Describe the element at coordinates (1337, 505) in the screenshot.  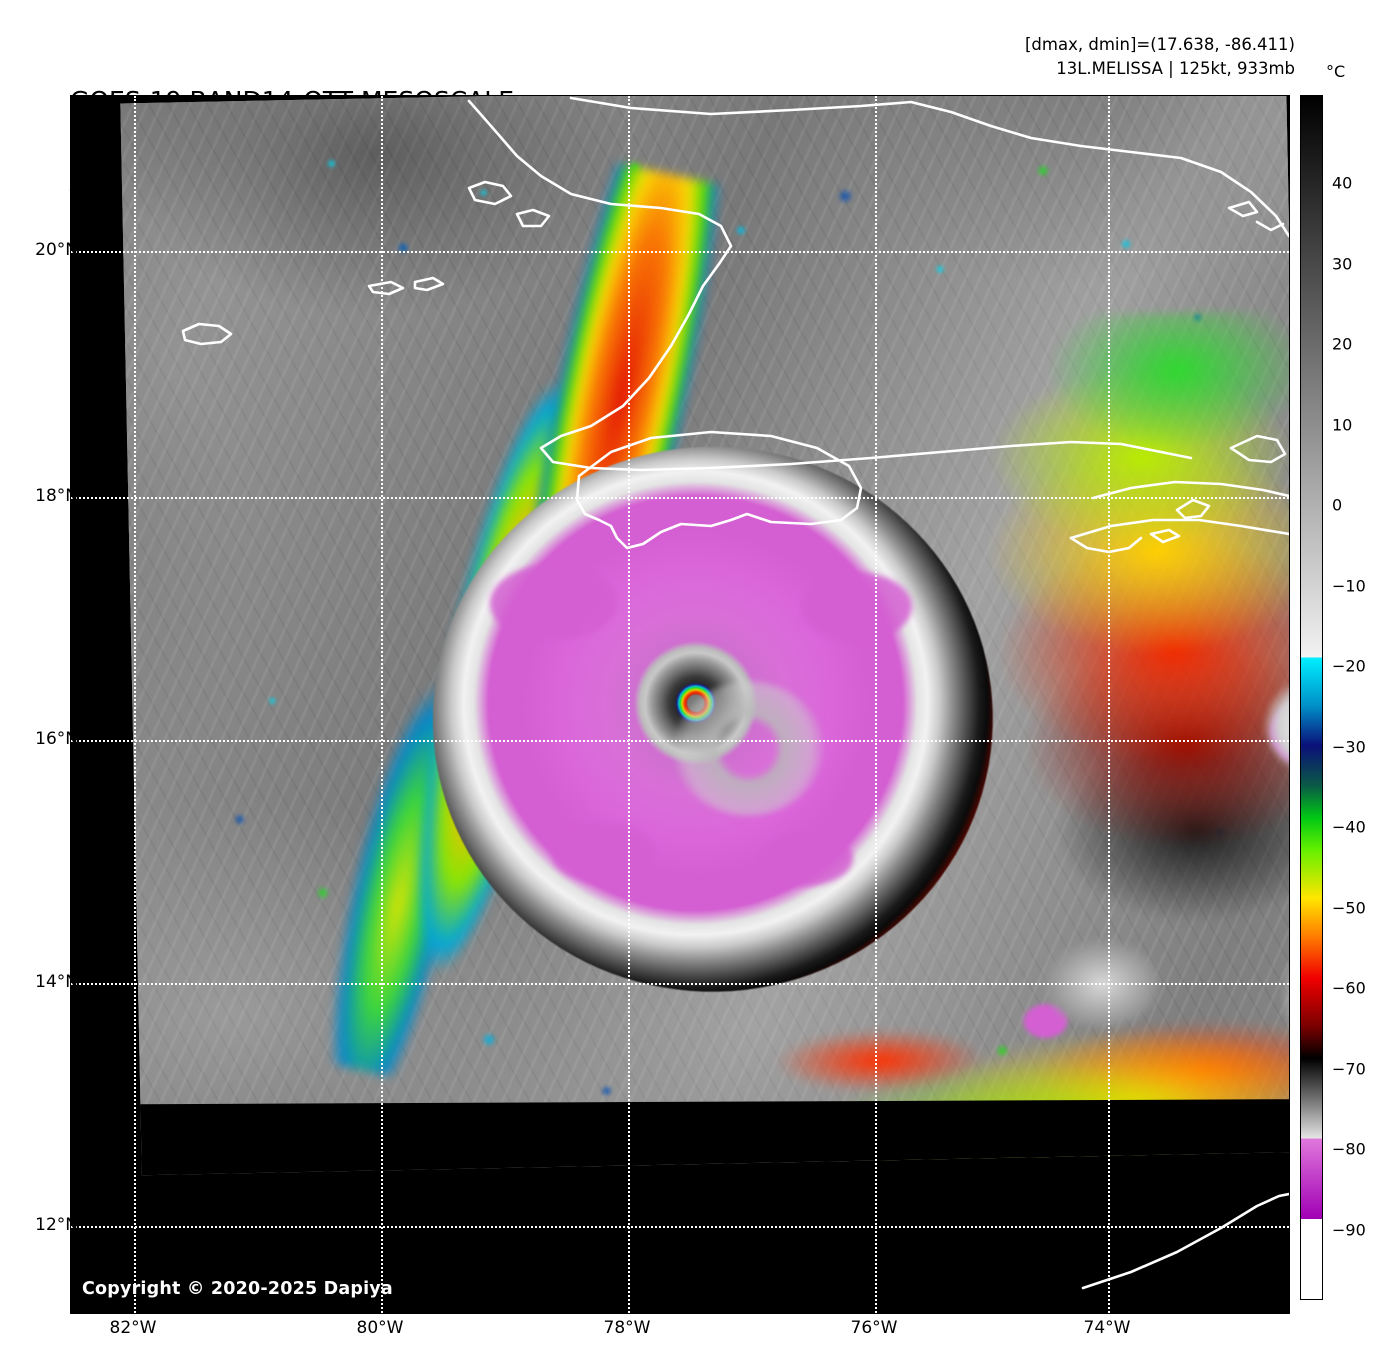
I see `colorbar-tick-0: 0` at that location.